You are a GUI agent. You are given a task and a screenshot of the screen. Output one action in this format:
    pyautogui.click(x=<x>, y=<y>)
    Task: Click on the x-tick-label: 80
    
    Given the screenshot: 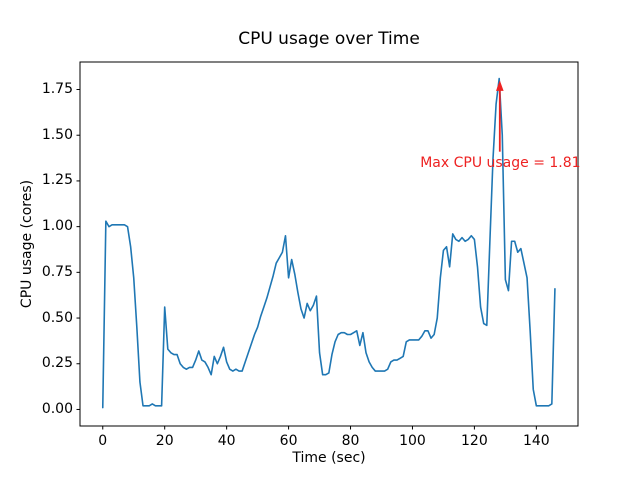 What is the action you would take?
    pyautogui.click(x=350, y=441)
    